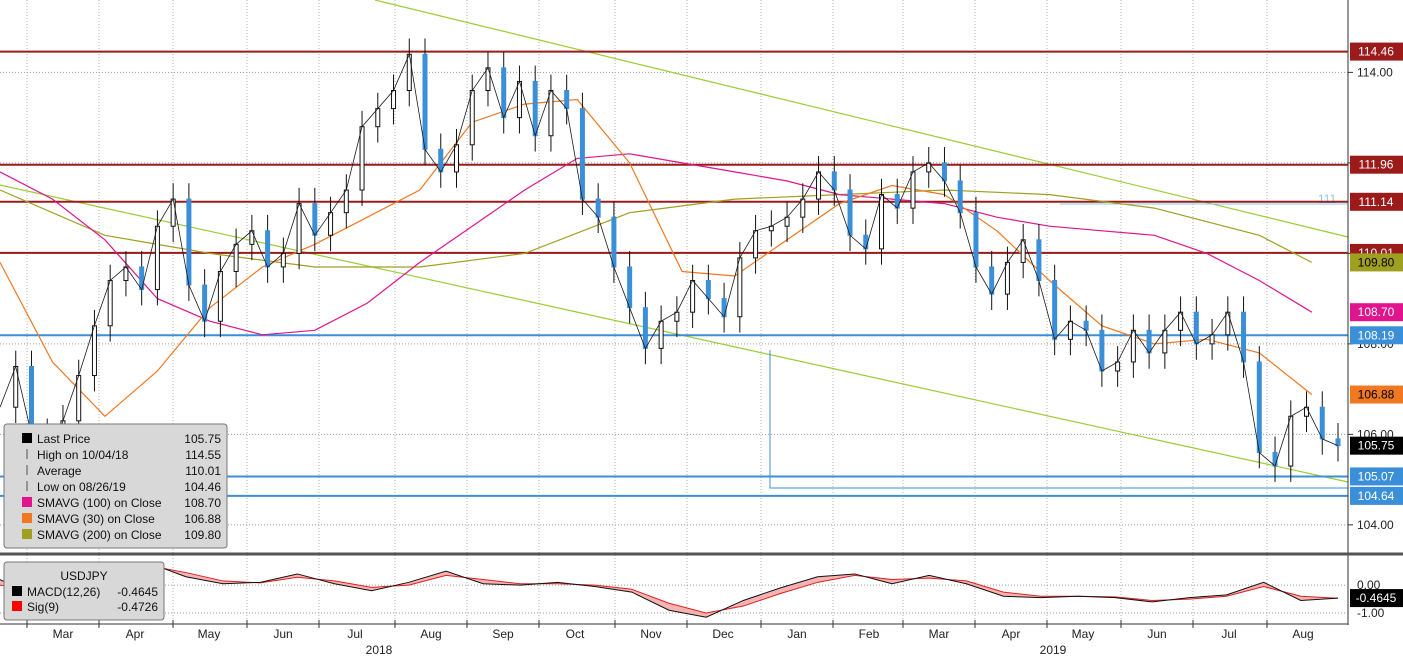  What do you see at coordinates (64, 439) in the screenshot?
I see `legend-name: Last Price` at bounding box center [64, 439].